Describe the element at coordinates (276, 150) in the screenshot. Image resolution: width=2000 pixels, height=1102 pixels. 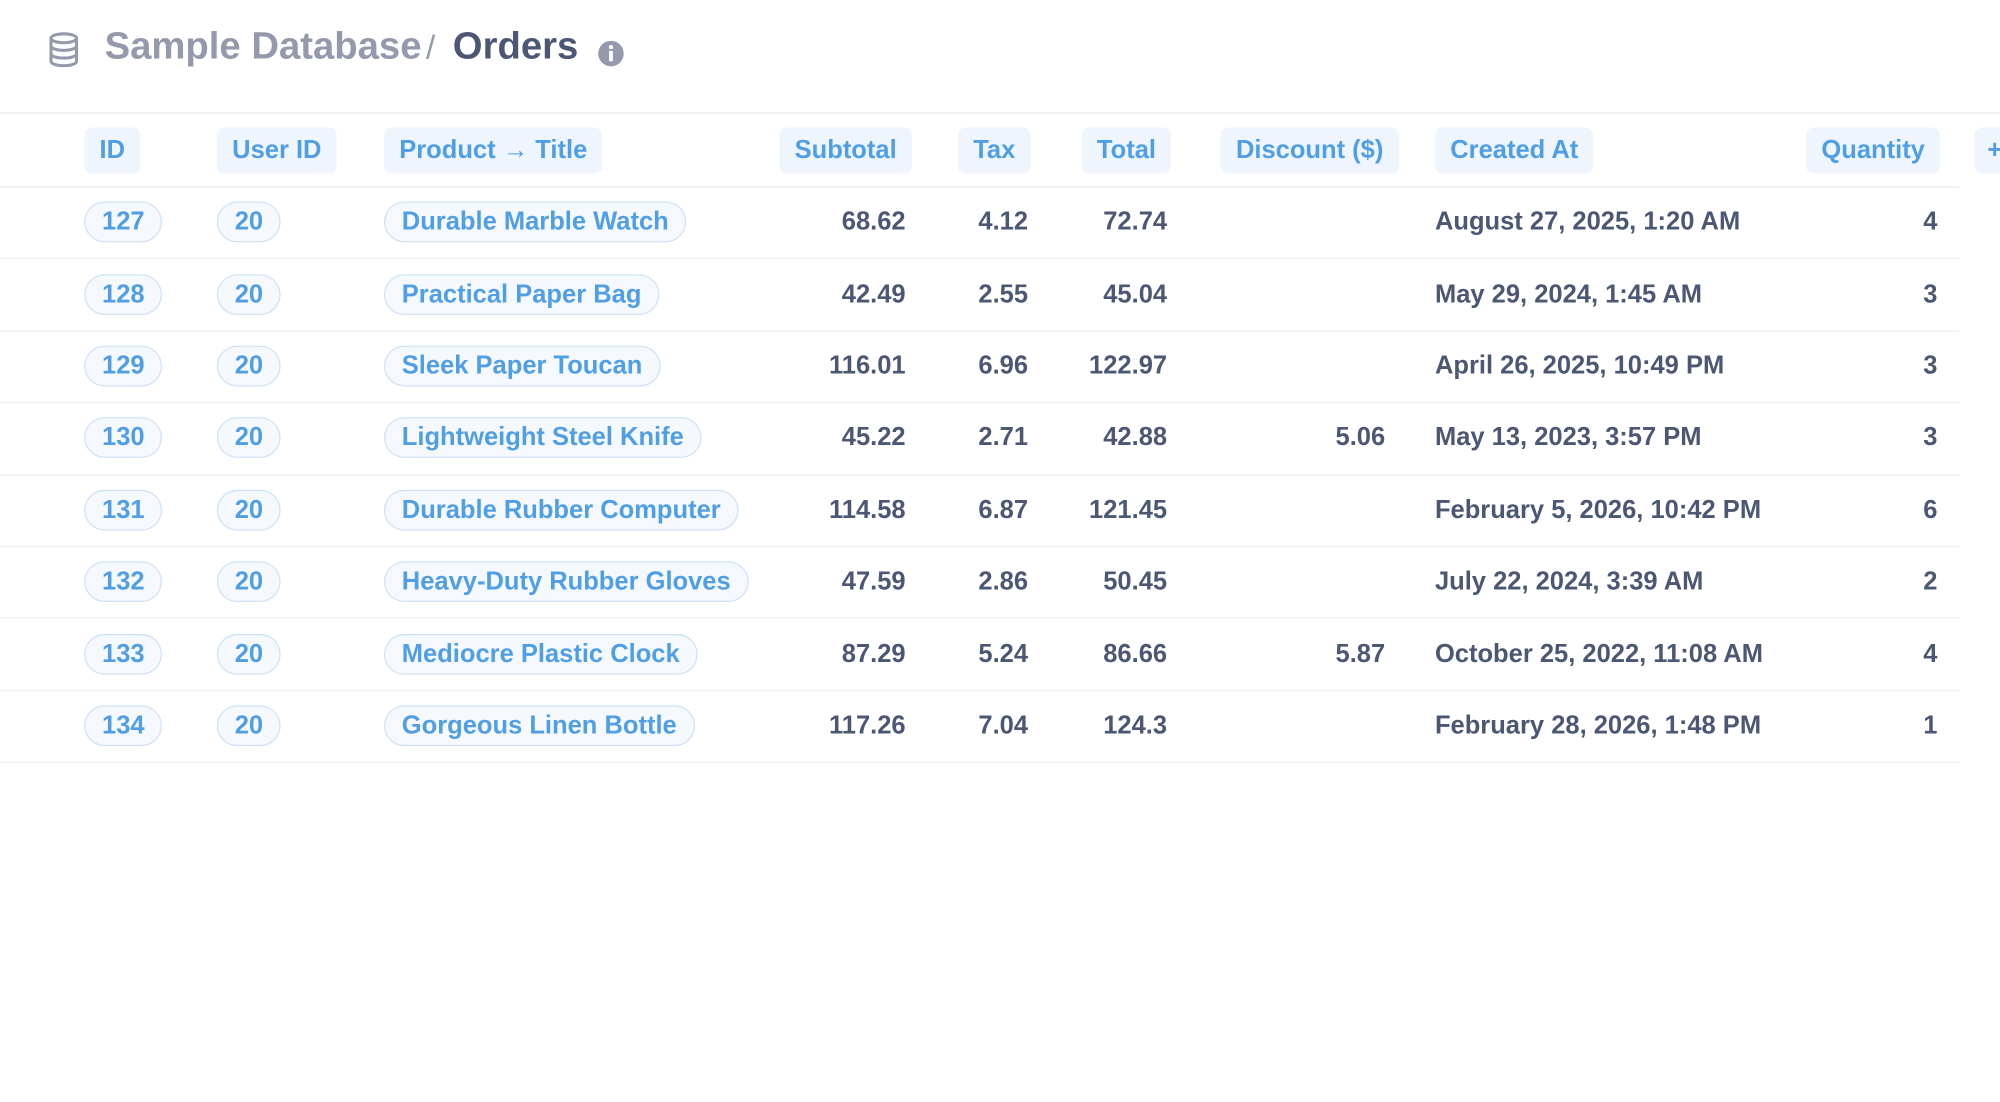
I see `column-header: User ID` at that location.